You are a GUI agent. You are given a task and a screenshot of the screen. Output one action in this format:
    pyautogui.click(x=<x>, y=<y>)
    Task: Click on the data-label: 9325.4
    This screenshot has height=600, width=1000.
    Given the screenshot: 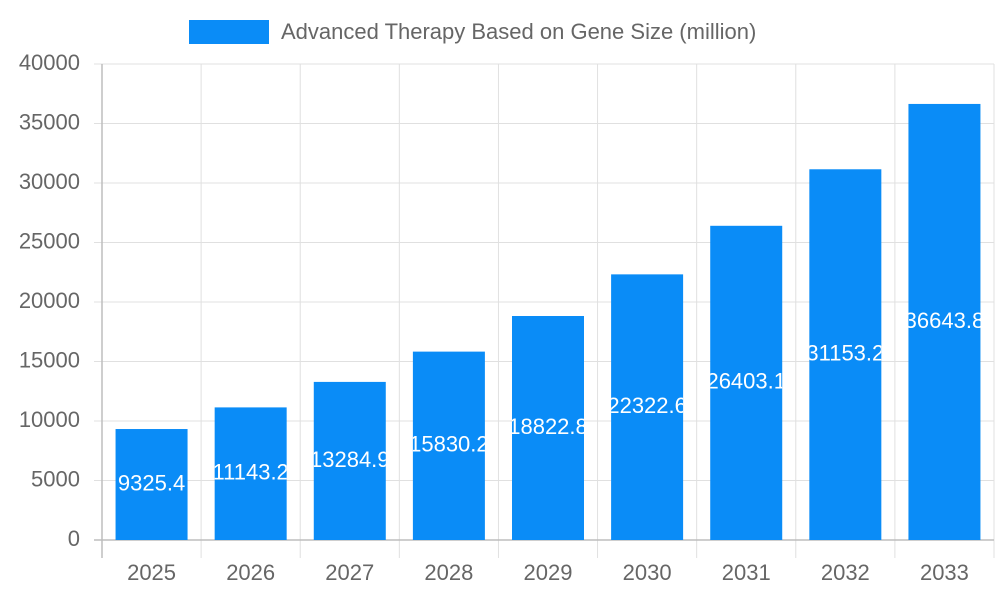 What is the action you would take?
    pyautogui.click(x=151, y=482)
    